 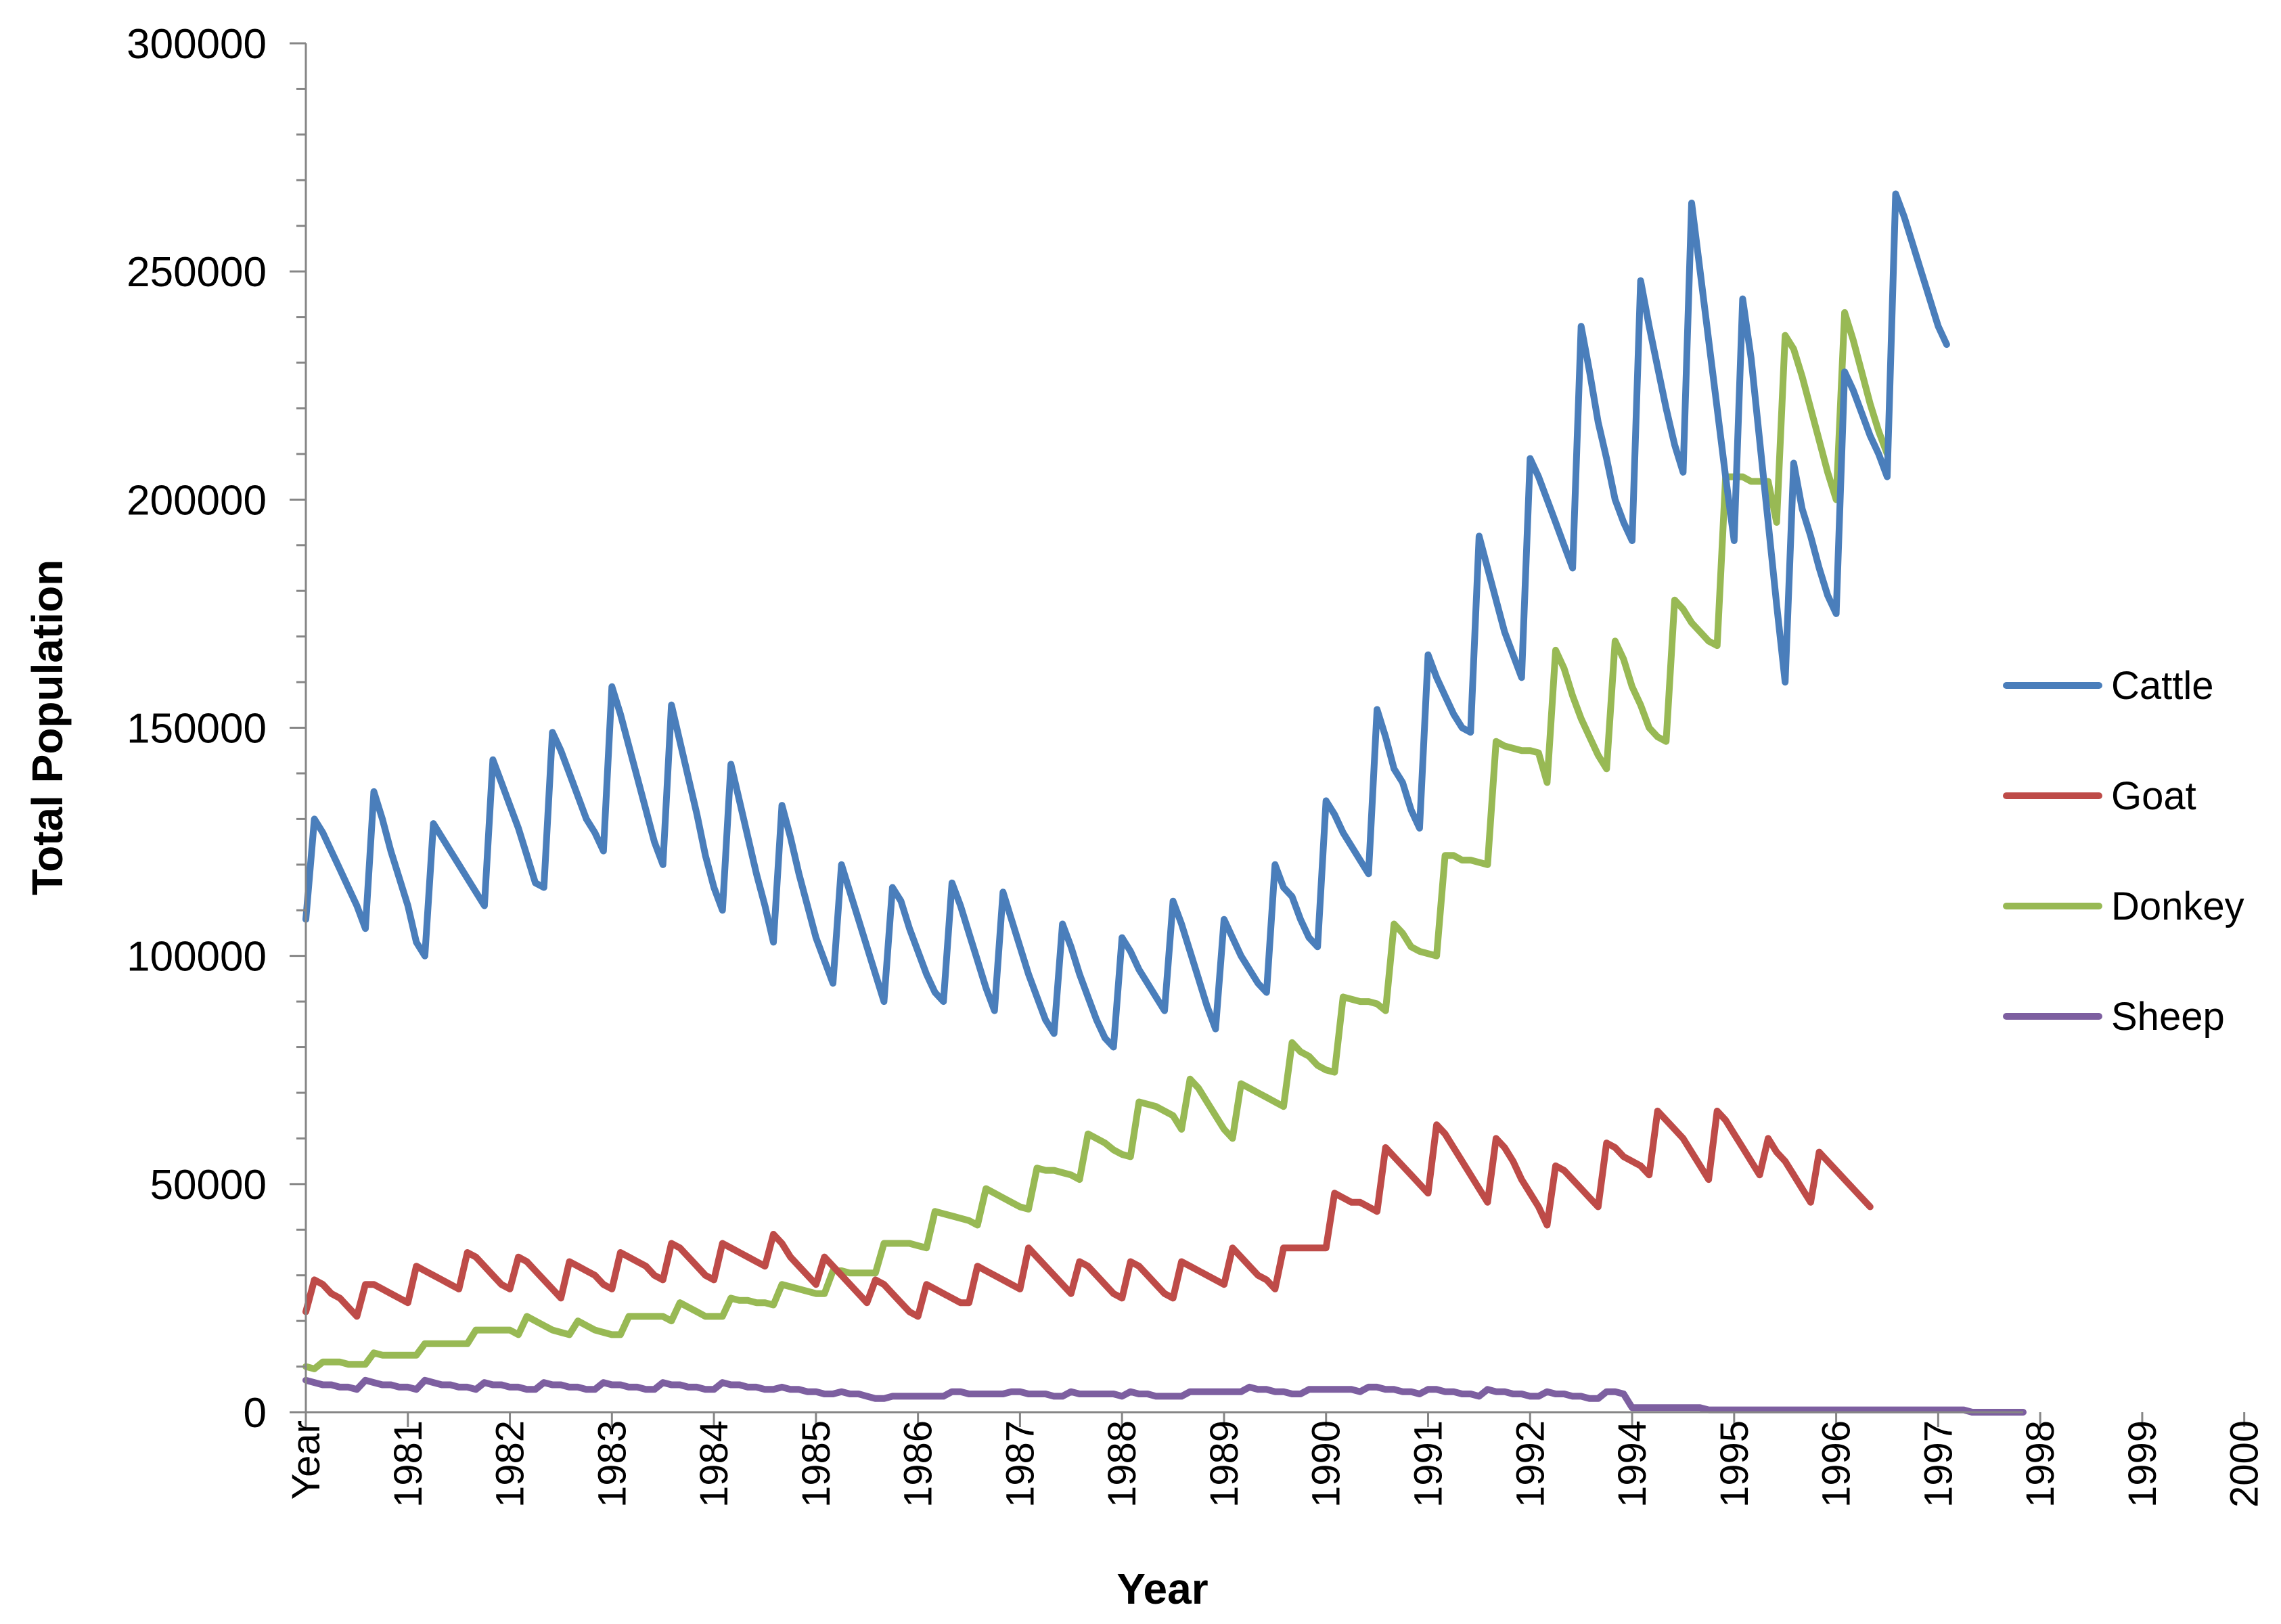 What do you see at coordinates (1162, 1588) in the screenshot?
I see `x-axis-title: Year` at bounding box center [1162, 1588].